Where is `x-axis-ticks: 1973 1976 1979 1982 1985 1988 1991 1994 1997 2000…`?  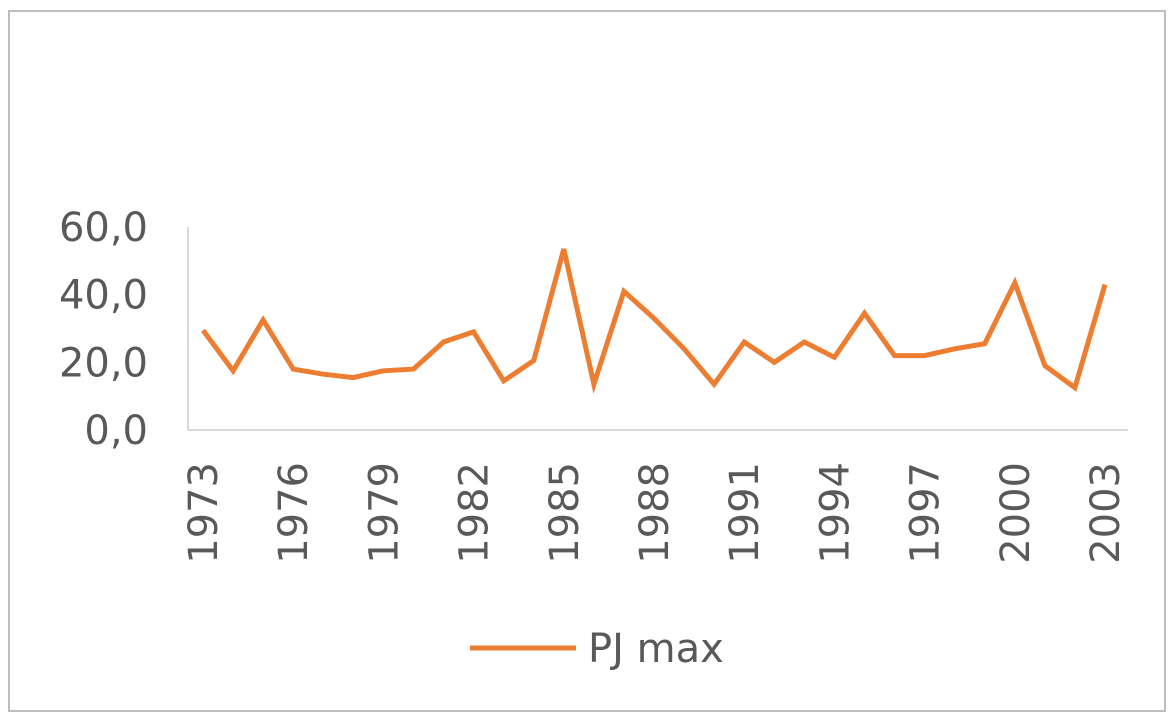
x-axis-ticks: 1973 1976 1979 1982 1985 1988 1991 1994 1997 2000… is located at coordinates (655, 513).